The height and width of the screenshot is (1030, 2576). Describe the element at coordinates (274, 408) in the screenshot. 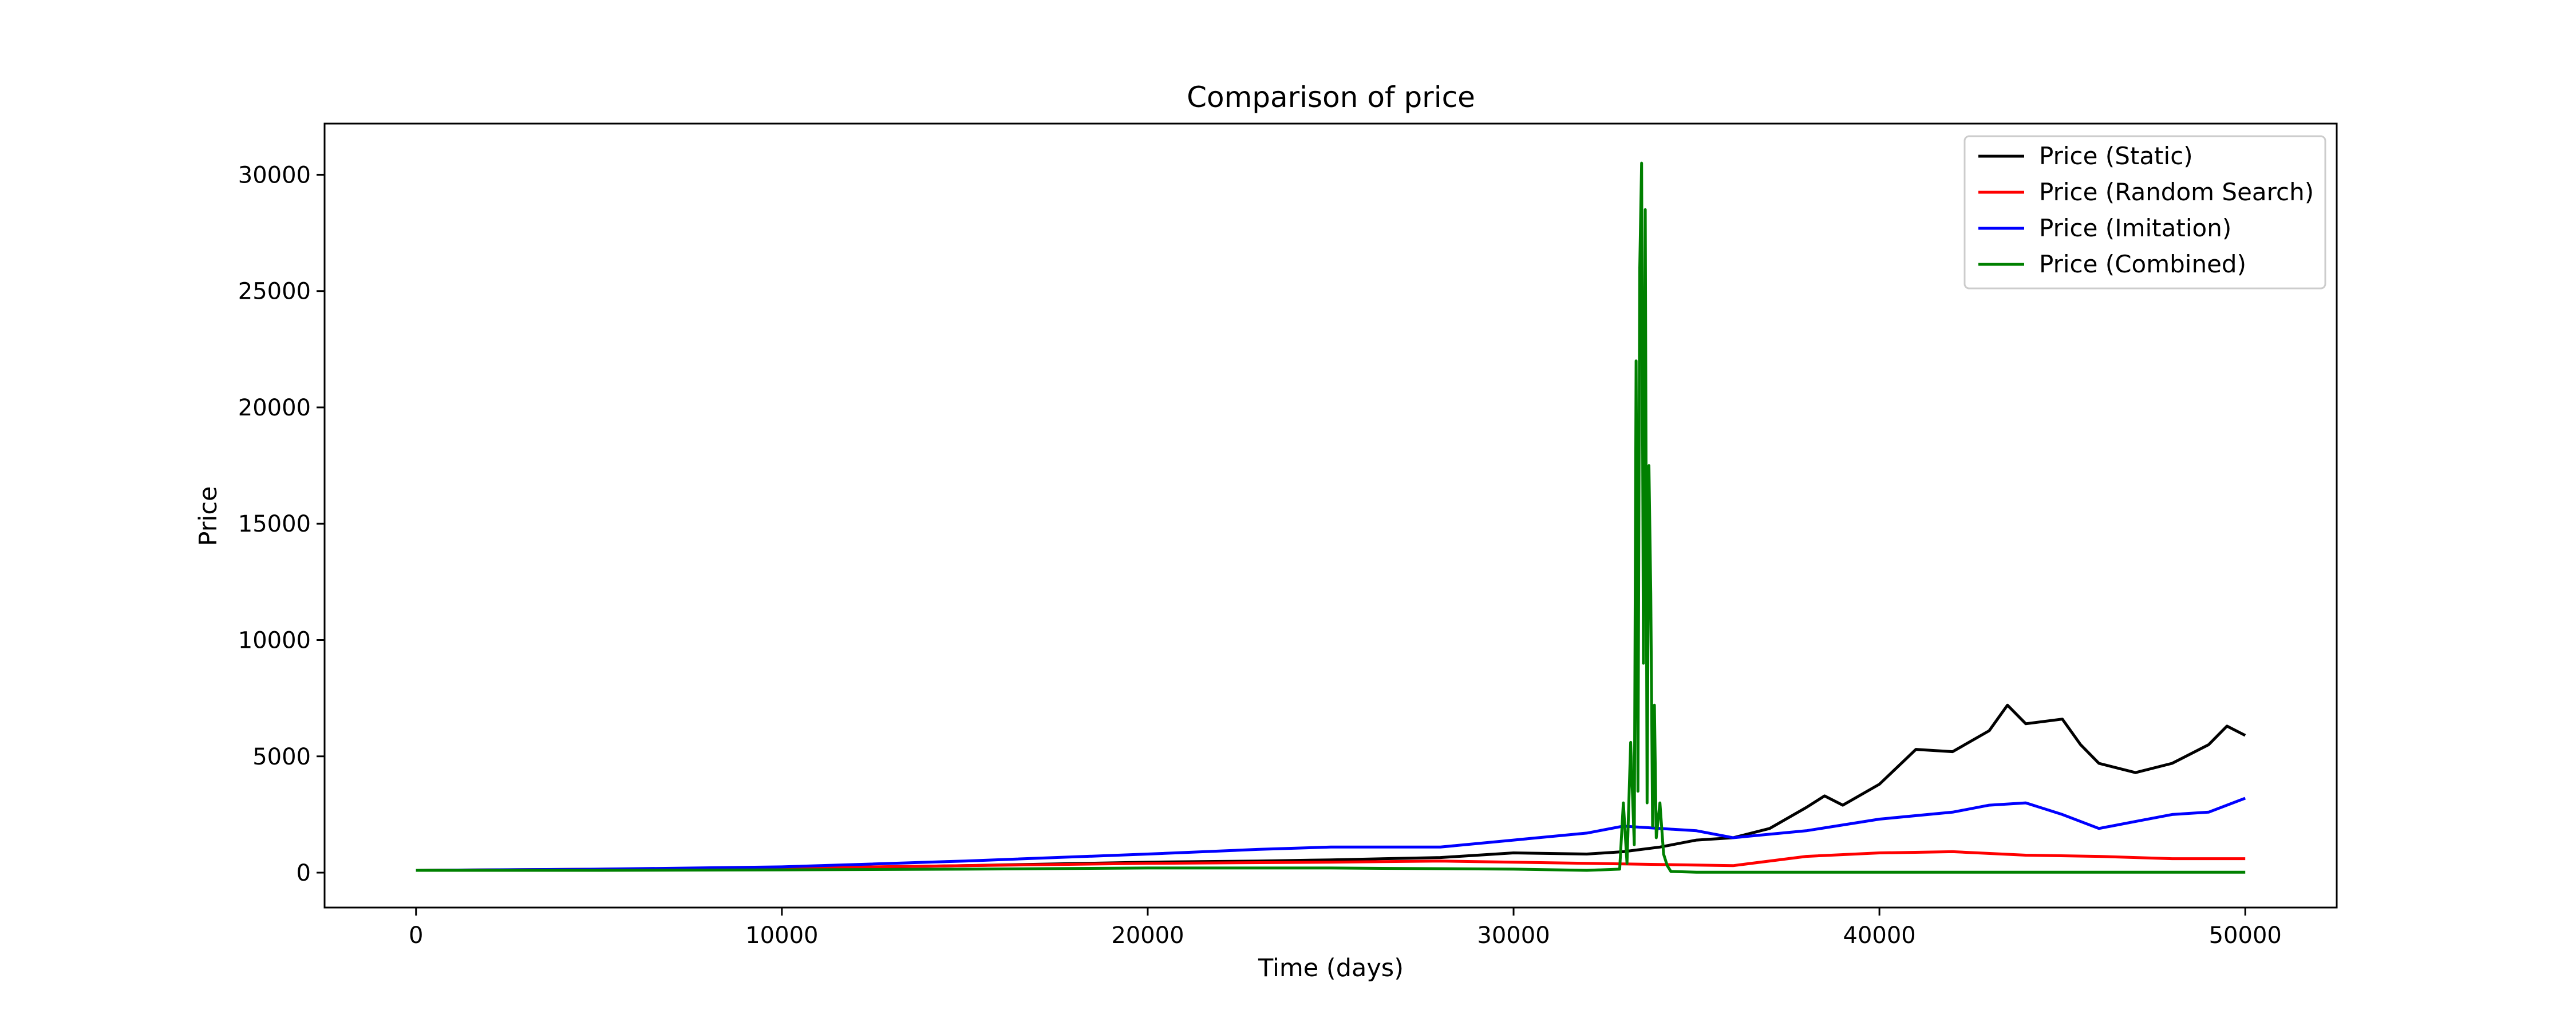

I see `y-tick-label: 20000` at that location.